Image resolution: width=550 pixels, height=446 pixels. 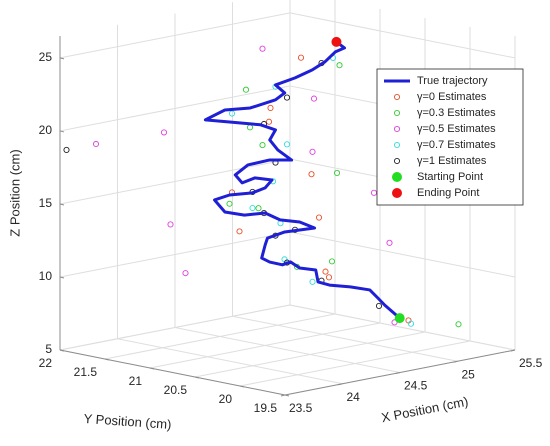 I want to click on legend-label: γ=0.7 Estimates, so click(x=456, y=145).